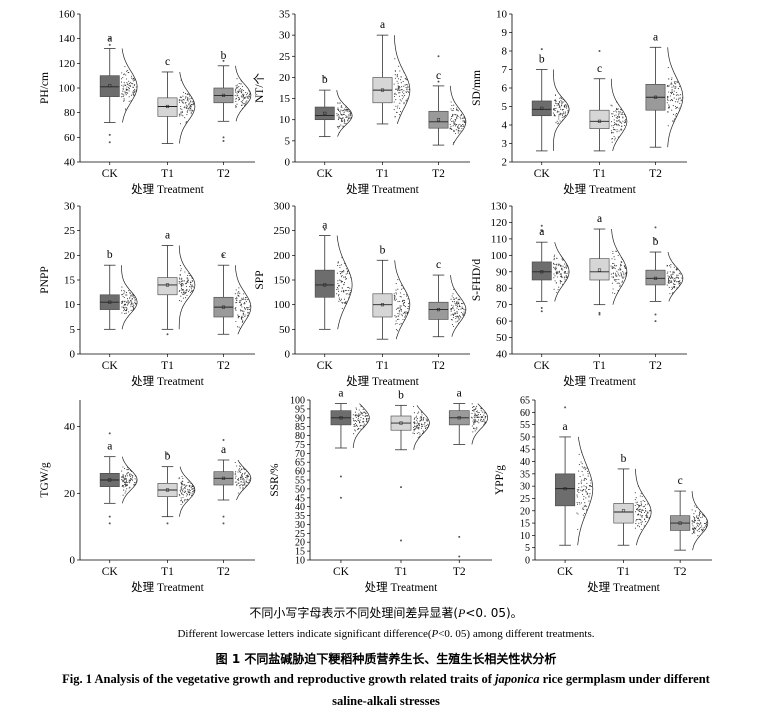  What do you see at coordinates (502, 322) in the screenshot?
I see `y-tick-label: 60` at bounding box center [502, 322].